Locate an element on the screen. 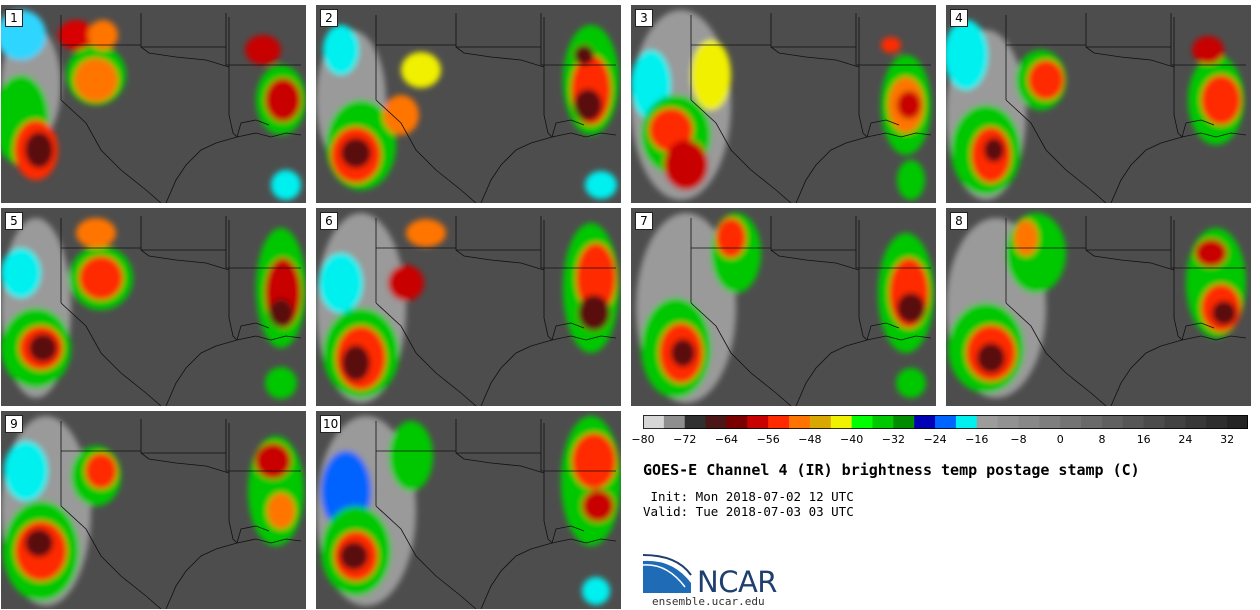  ensemble-panel-10: 10 is located at coordinates (468, 510).